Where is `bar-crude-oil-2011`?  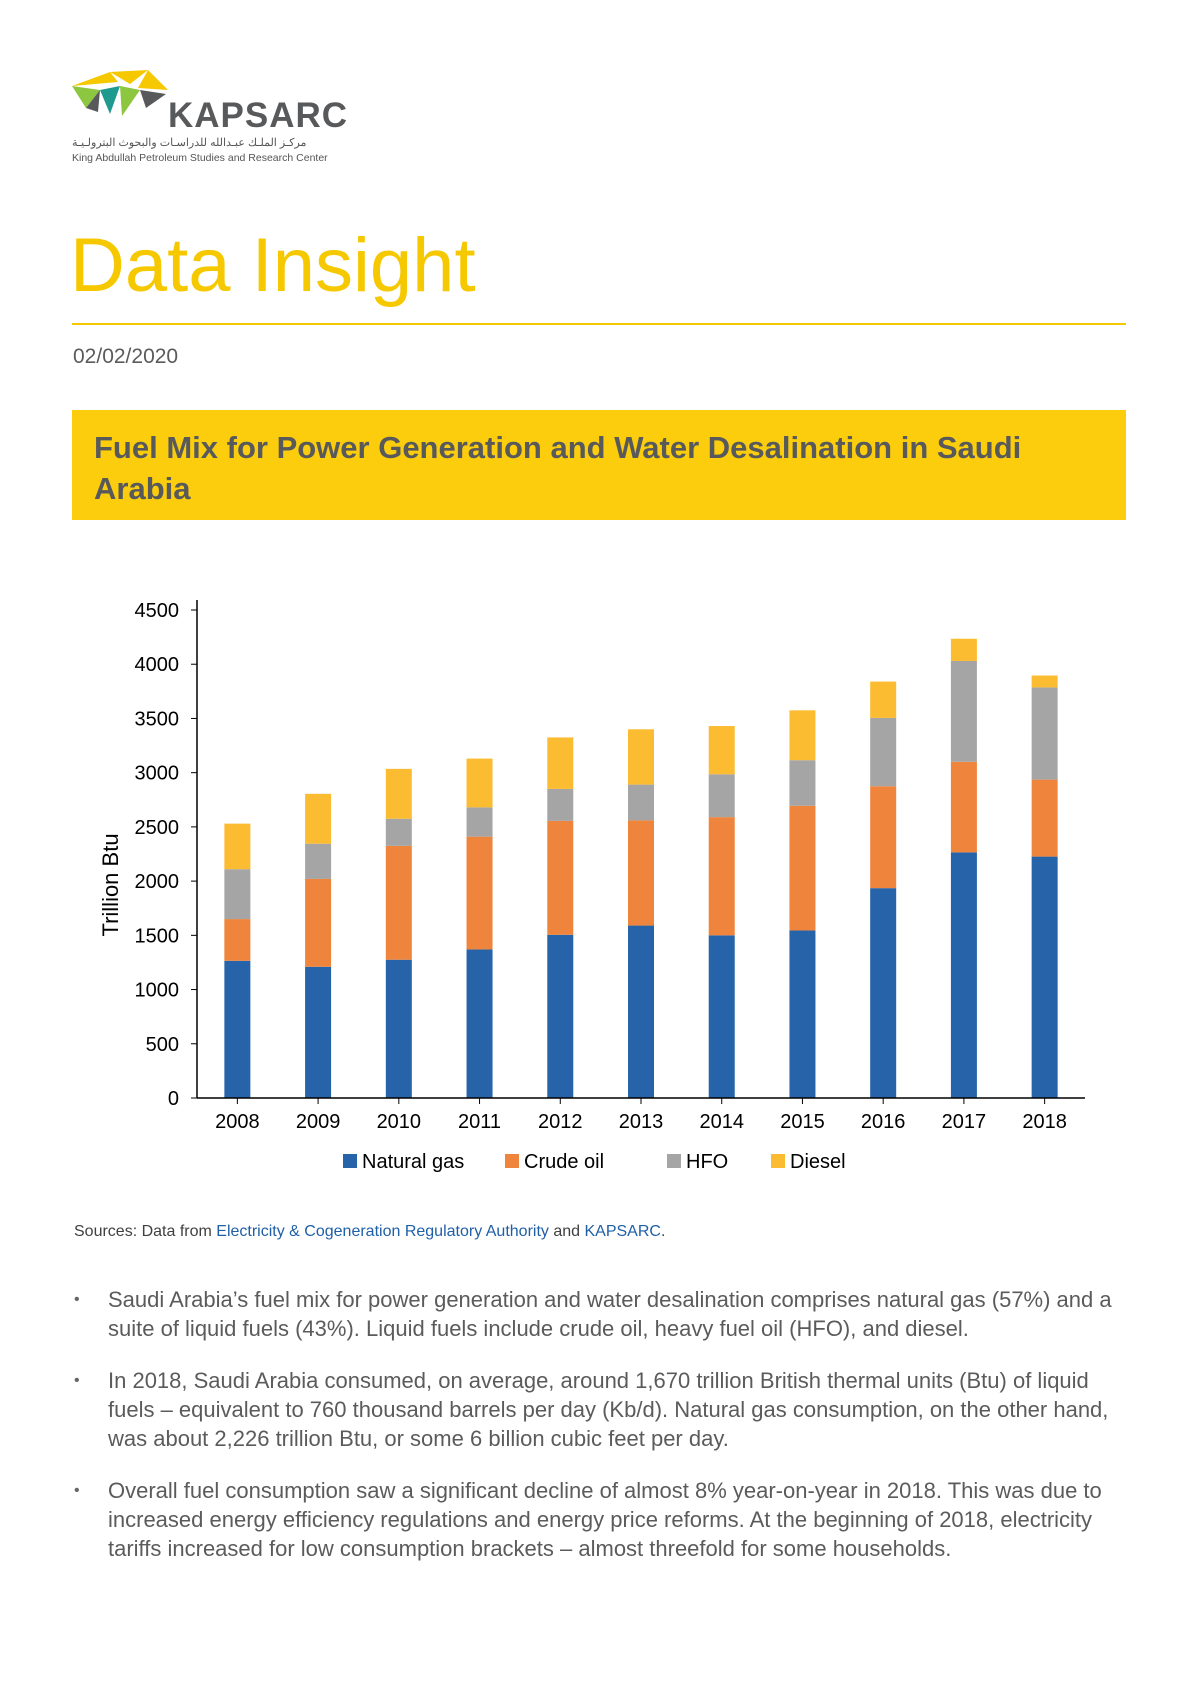 bar-crude-oil-2011 is located at coordinates (479, 893).